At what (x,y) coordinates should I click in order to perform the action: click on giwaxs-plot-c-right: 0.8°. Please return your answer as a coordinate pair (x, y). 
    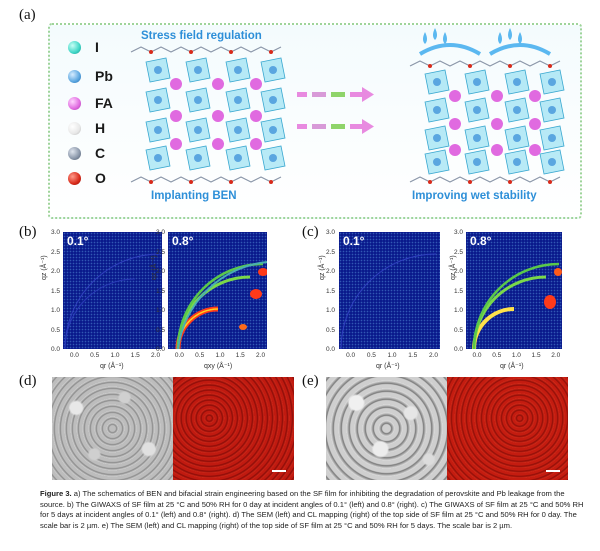
    Looking at the image, I should click on (514, 290).